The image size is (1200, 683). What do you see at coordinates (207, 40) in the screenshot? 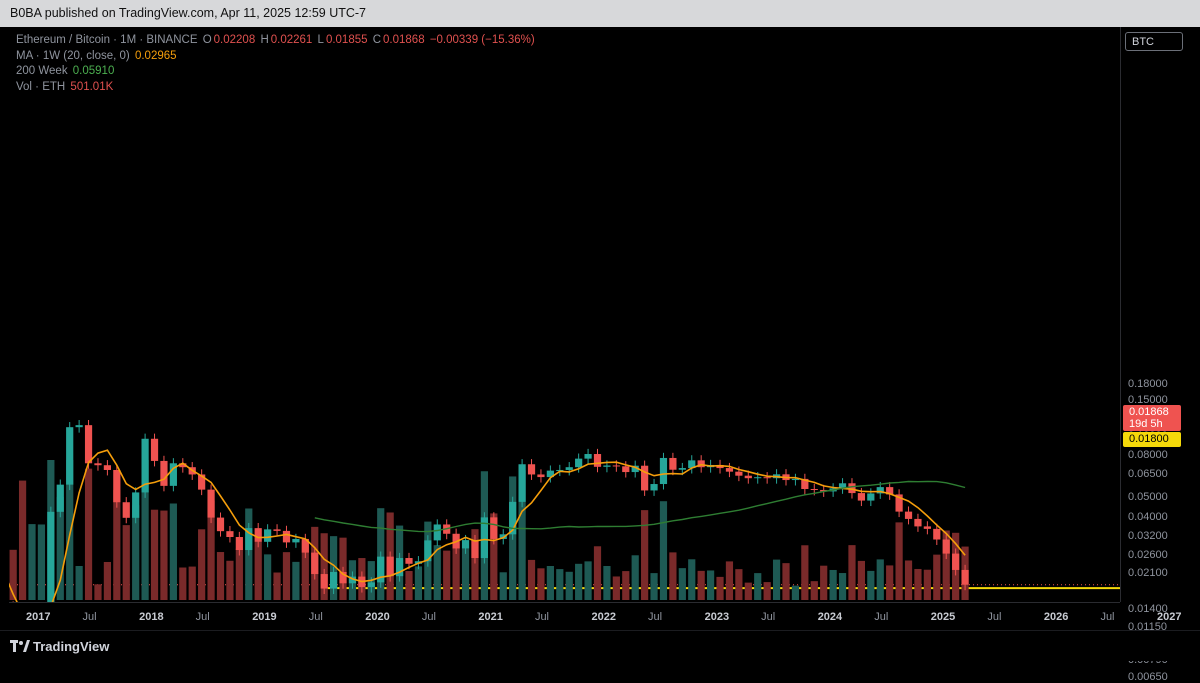
I see `open-label: O` at bounding box center [207, 40].